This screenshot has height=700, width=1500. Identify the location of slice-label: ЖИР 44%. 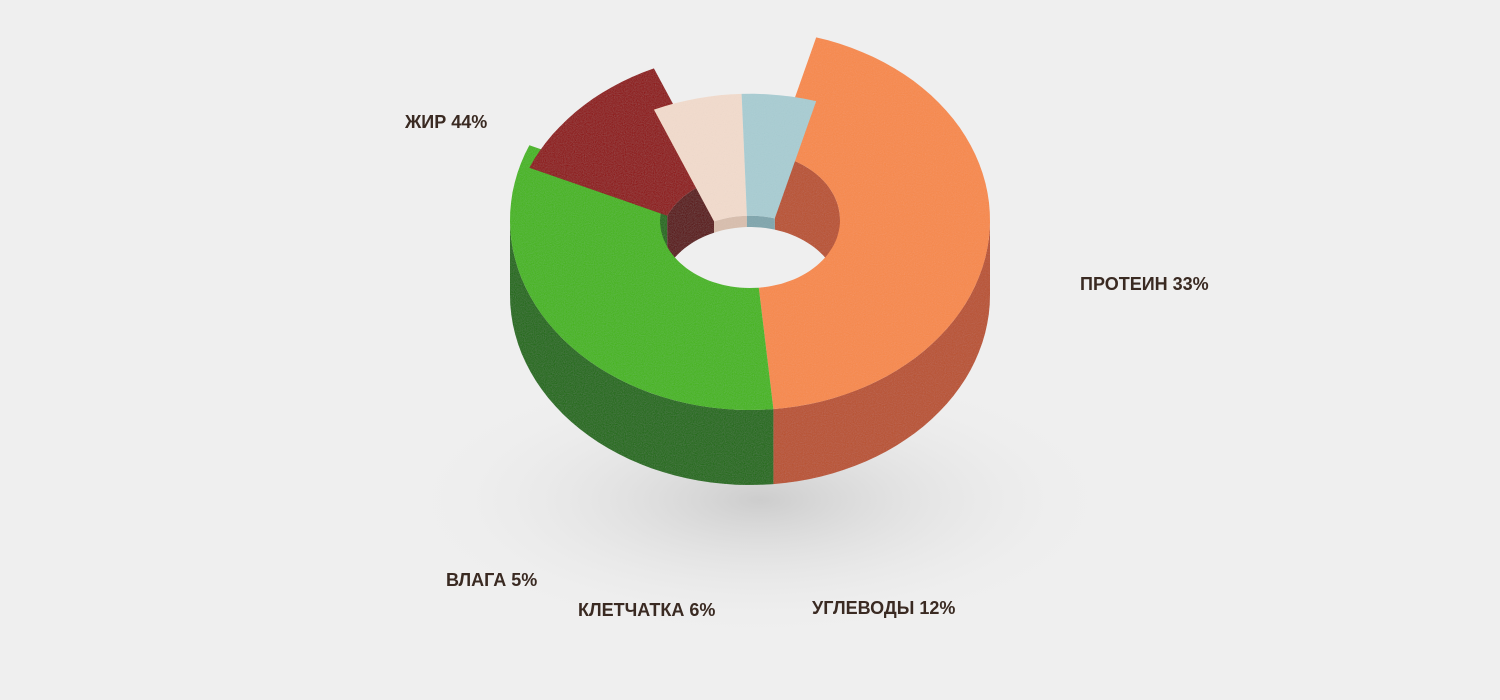
(445, 122).